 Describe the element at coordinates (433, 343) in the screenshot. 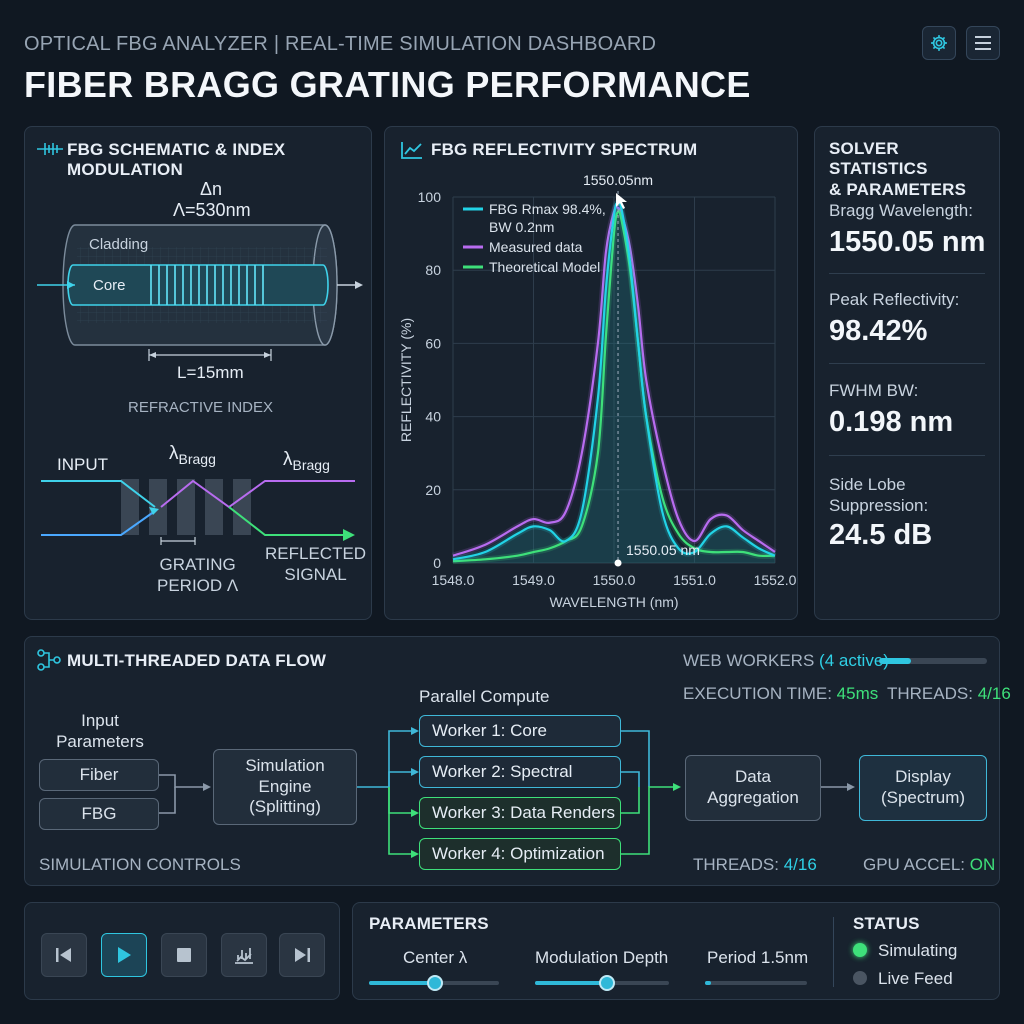

I see `y-tick-label: 60` at that location.